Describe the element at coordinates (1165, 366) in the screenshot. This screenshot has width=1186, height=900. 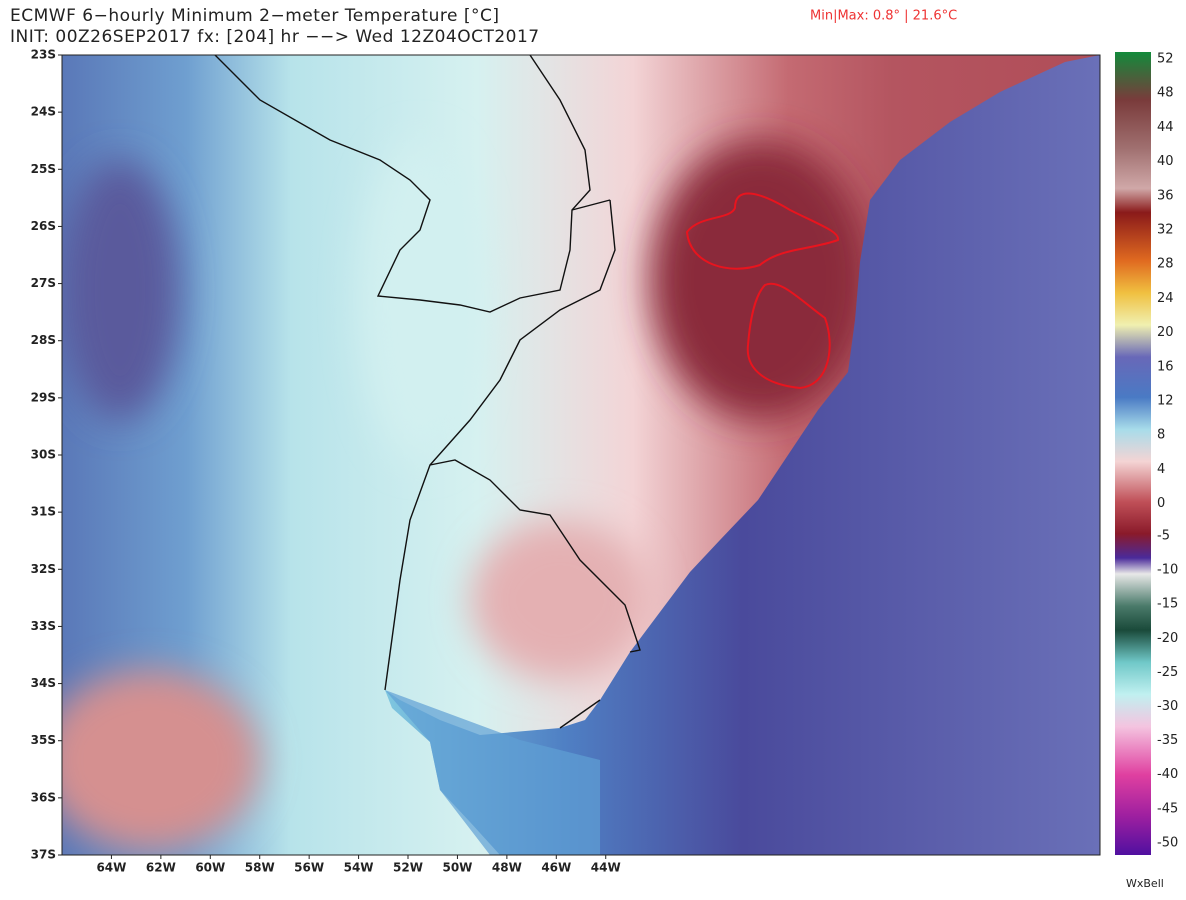
I see `colorbar-label: 16` at that location.